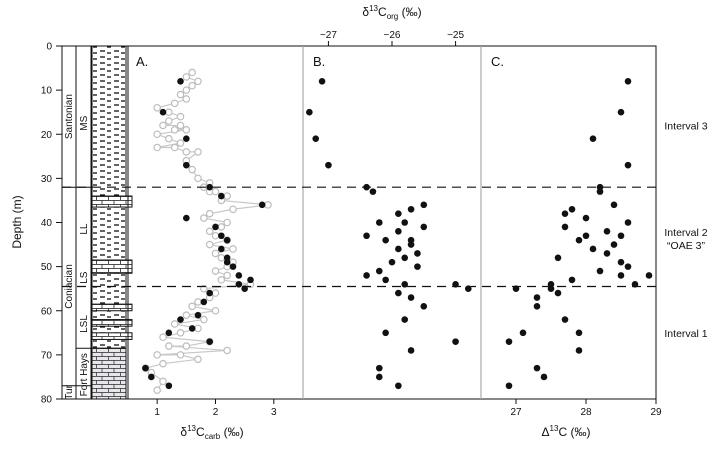 Image resolution: width=720 pixels, height=449 pixels. Describe the element at coordinates (157, 412) in the screenshot. I see `x-tick-label: 1` at that location.